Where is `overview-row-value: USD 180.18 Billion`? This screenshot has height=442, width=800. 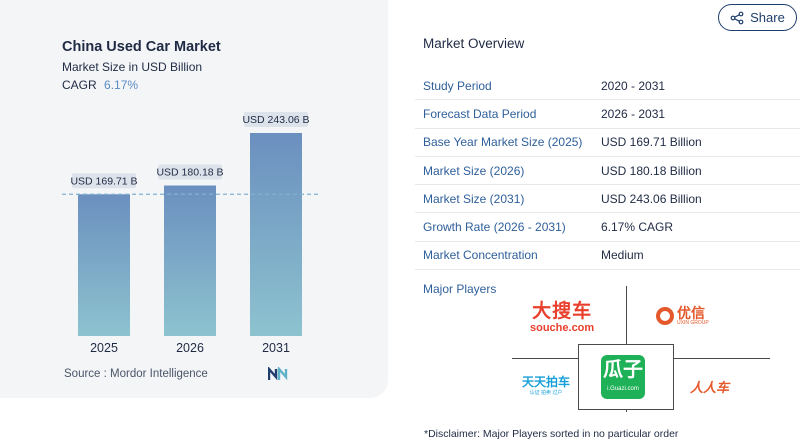
overview-row-value: USD 180.18 Billion is located at coordinates (651, 170).